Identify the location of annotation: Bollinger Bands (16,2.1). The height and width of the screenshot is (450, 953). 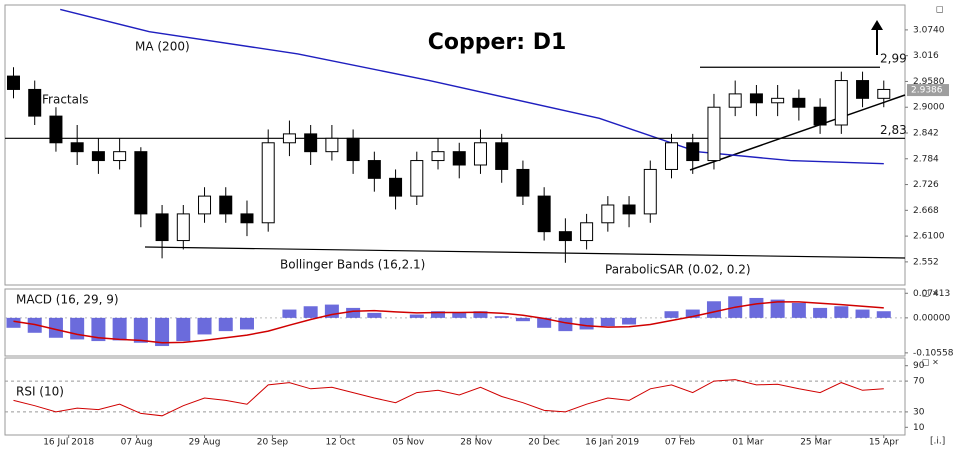
(352, 265).